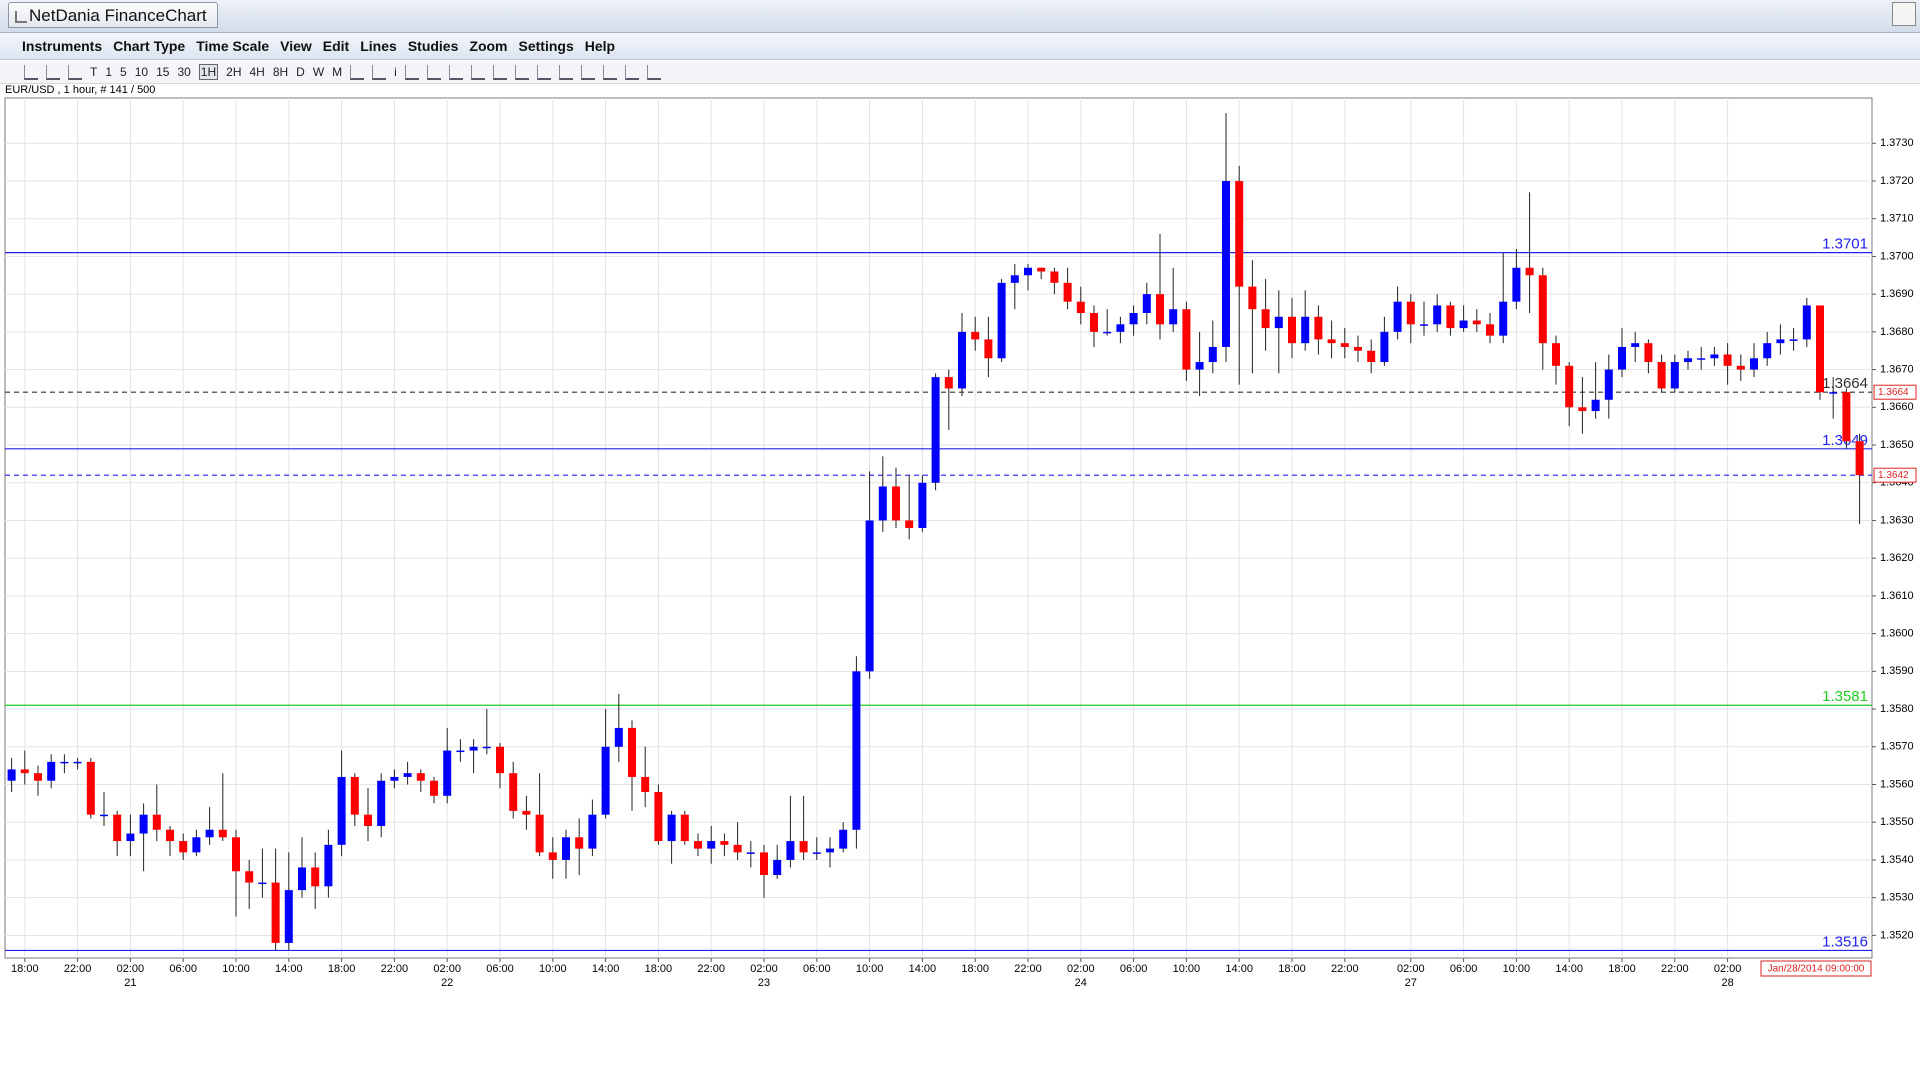 Image resolution: width=1920 pixels, height=1080 pixels. Describe the element at coordinates (433, 46) in the screenshot. I see `menu-item: Studies` at that location.